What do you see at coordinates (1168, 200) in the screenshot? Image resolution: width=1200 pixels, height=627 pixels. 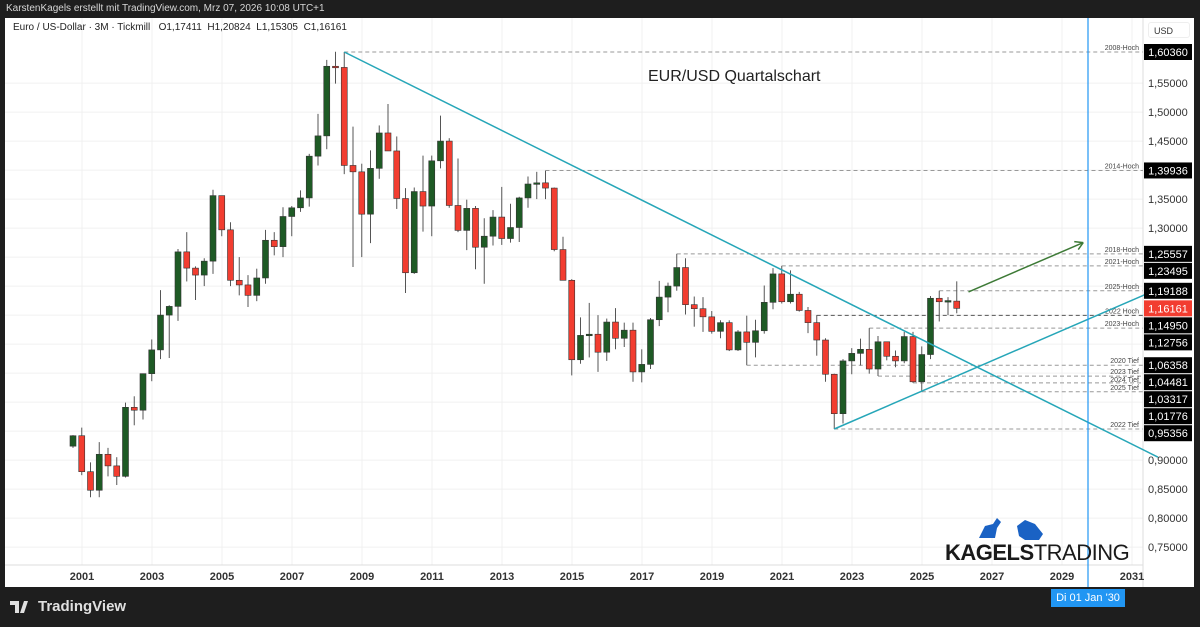 I see `price-tick-label: 1,35000` at bounding box center [1168, 200].